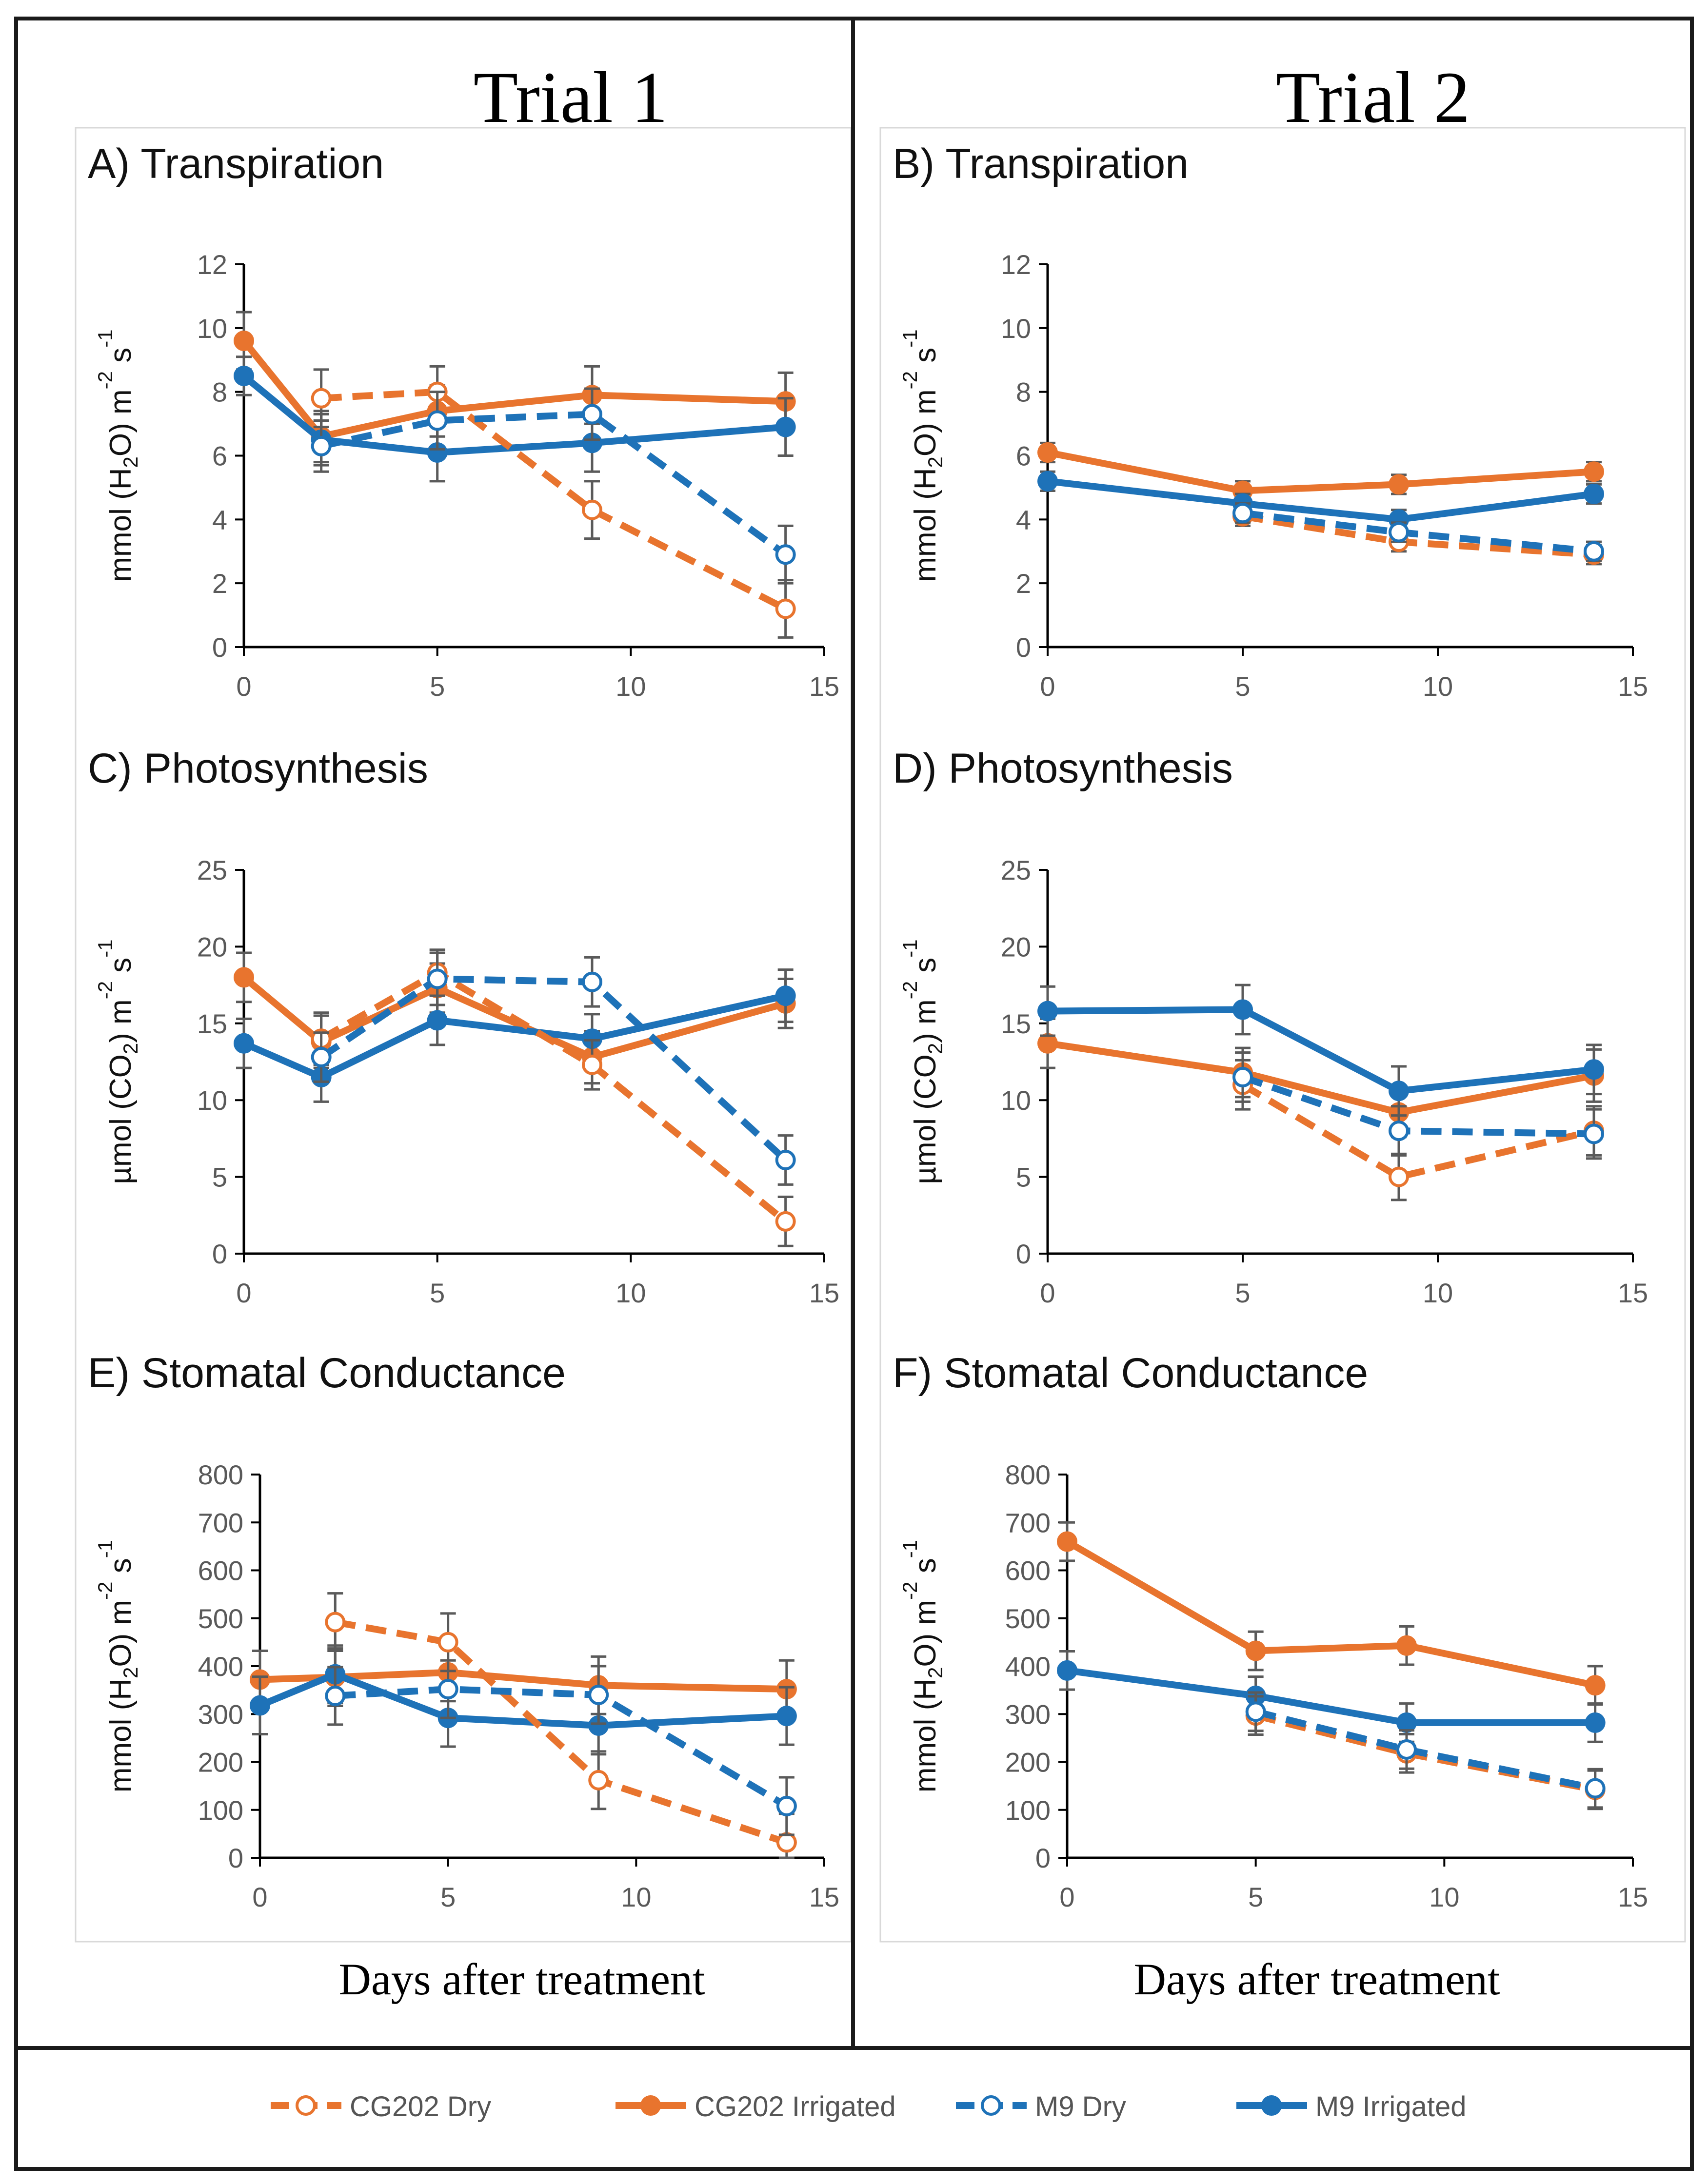 The height and width of the screenshot is (2184, 1708). Describe the element at coordinates (1016, 946) in the screenshot. I see `y-tick-label: 20` at that location.